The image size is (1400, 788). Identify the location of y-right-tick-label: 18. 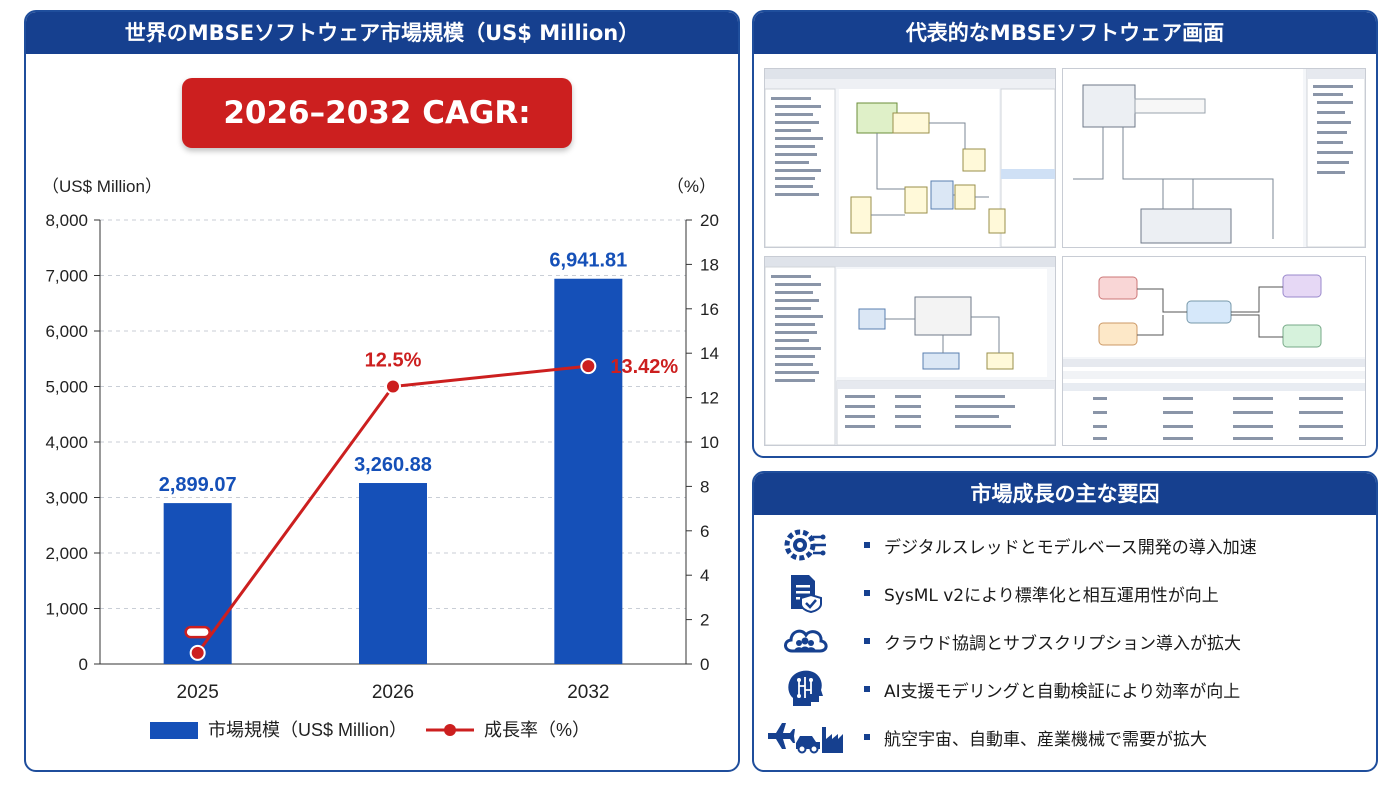
(709, 264).